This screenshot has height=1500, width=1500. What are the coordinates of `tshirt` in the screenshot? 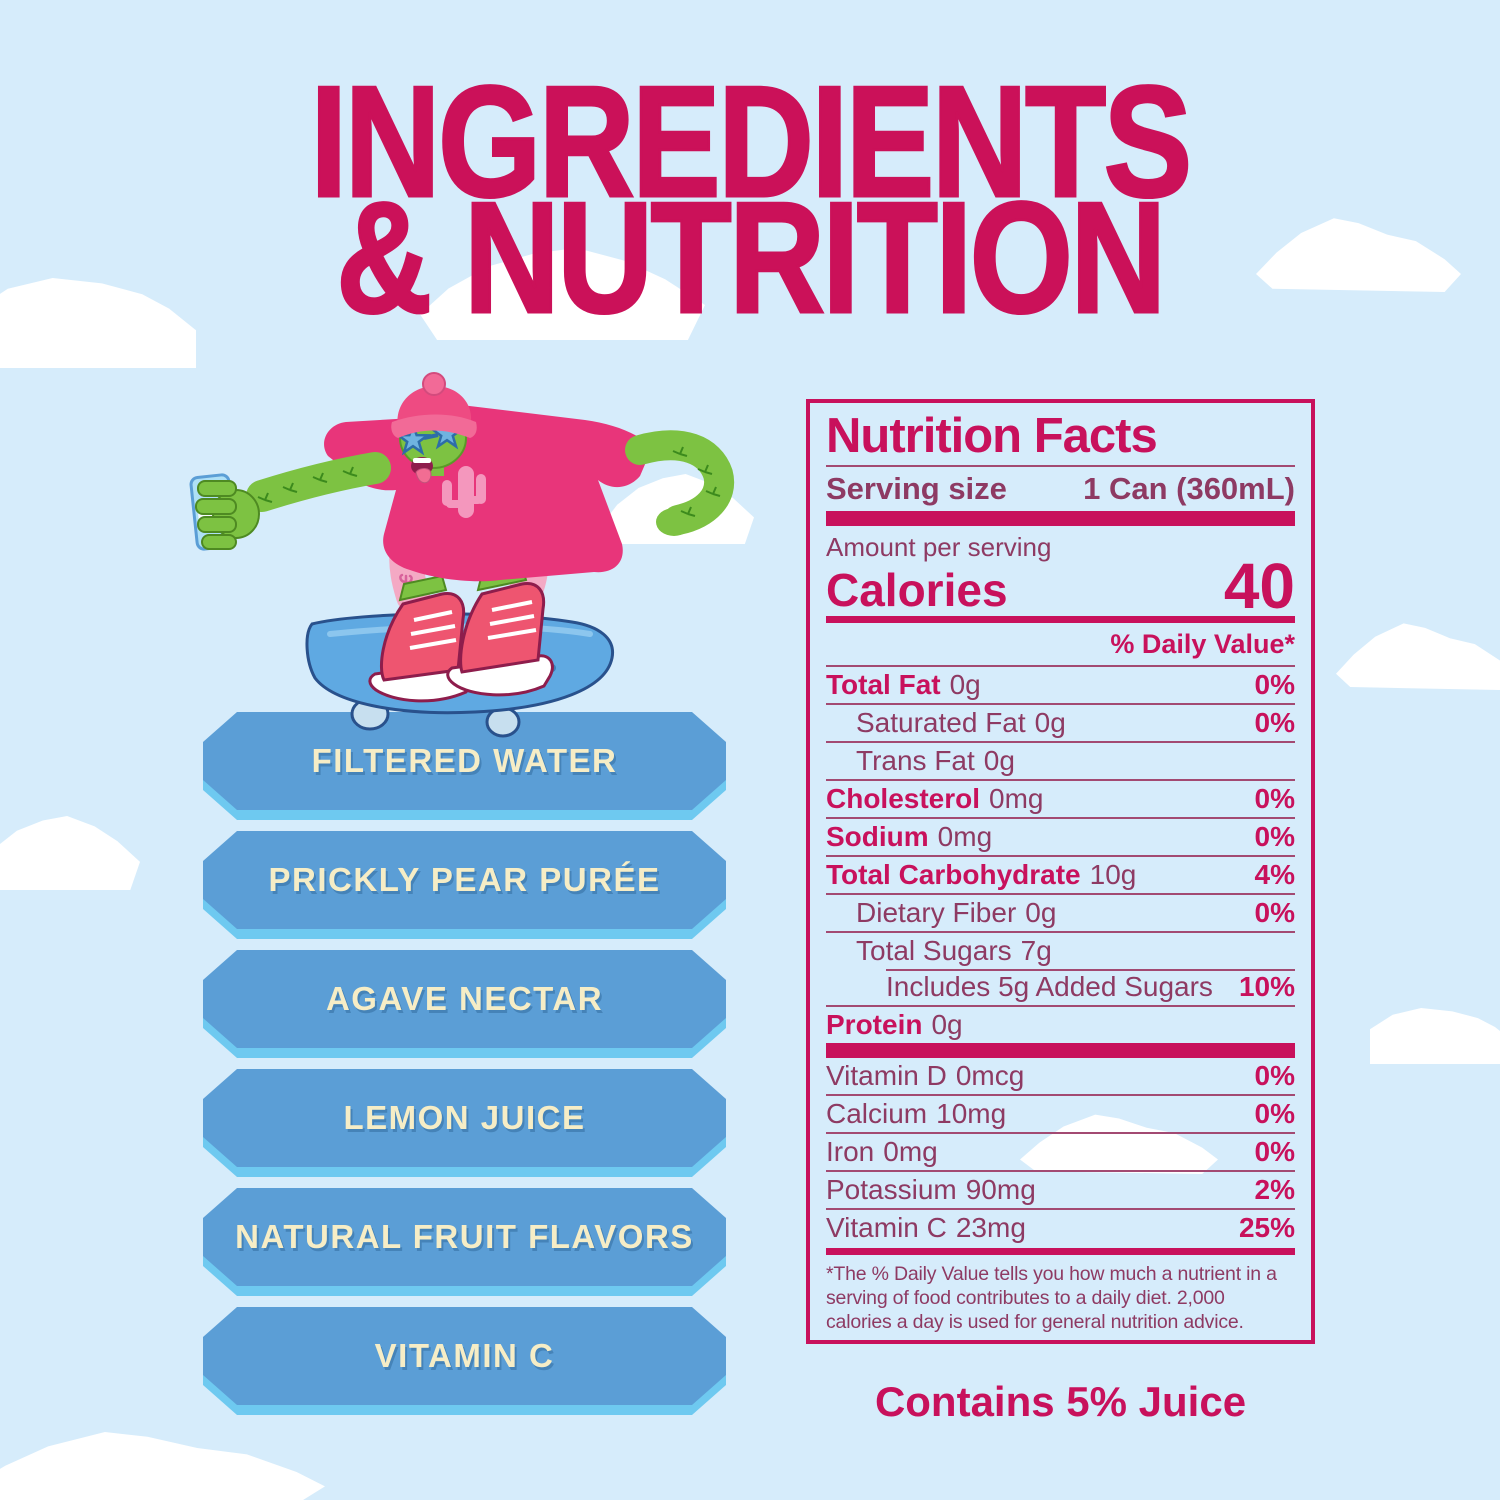 It's located at (488, 492).